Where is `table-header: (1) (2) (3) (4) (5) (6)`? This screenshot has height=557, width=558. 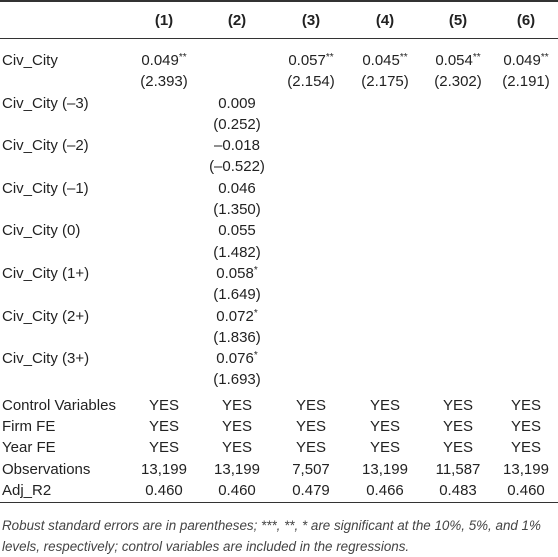
table-header: (1) (2) (3) (4) (5) (6) is located at coordinates (279, 20).